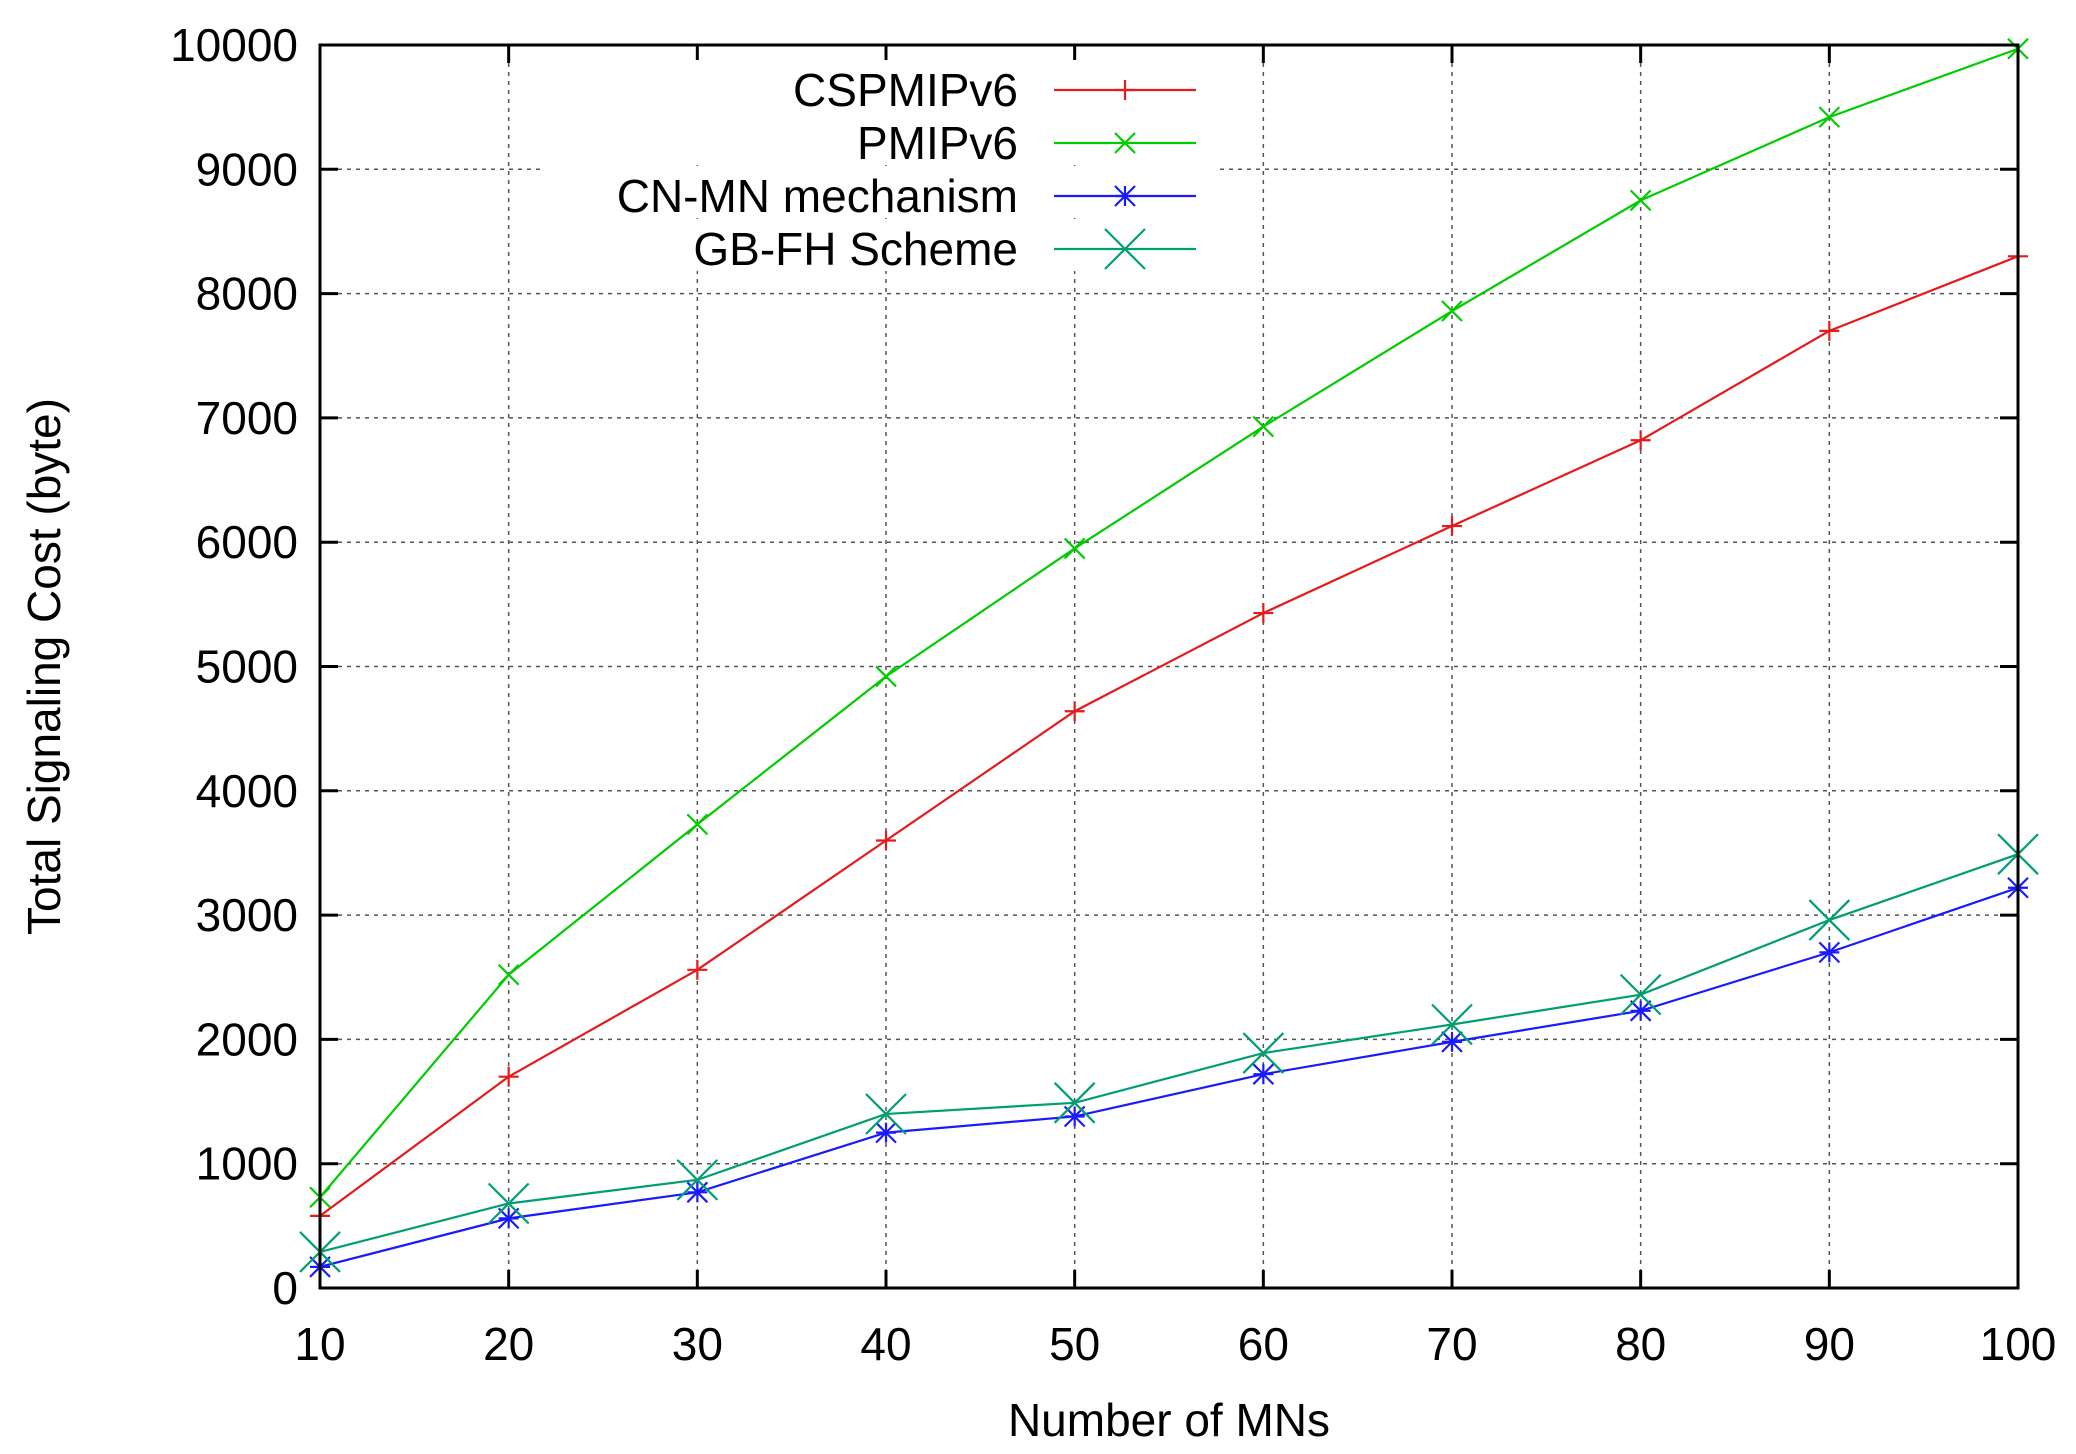 The width and height of the screenshot is (2076, 1454). What do you see at coordinates (44, 666) in the screenshot?
I see `y-axis-label: Total Signaling Cost (byte)` at bounding box center [44, 666].